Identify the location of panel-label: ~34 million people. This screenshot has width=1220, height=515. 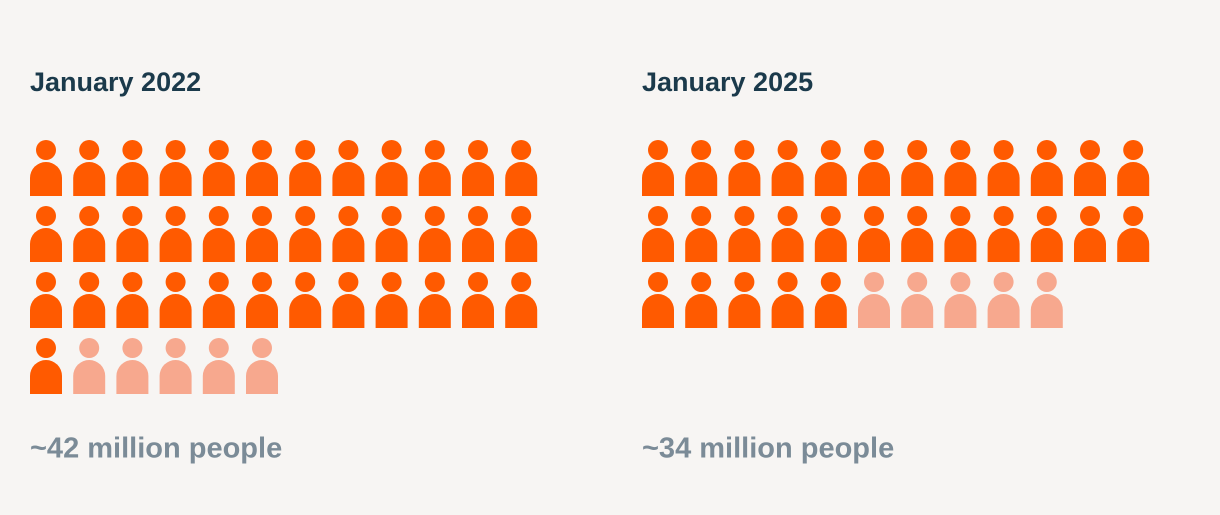
(768, 449).